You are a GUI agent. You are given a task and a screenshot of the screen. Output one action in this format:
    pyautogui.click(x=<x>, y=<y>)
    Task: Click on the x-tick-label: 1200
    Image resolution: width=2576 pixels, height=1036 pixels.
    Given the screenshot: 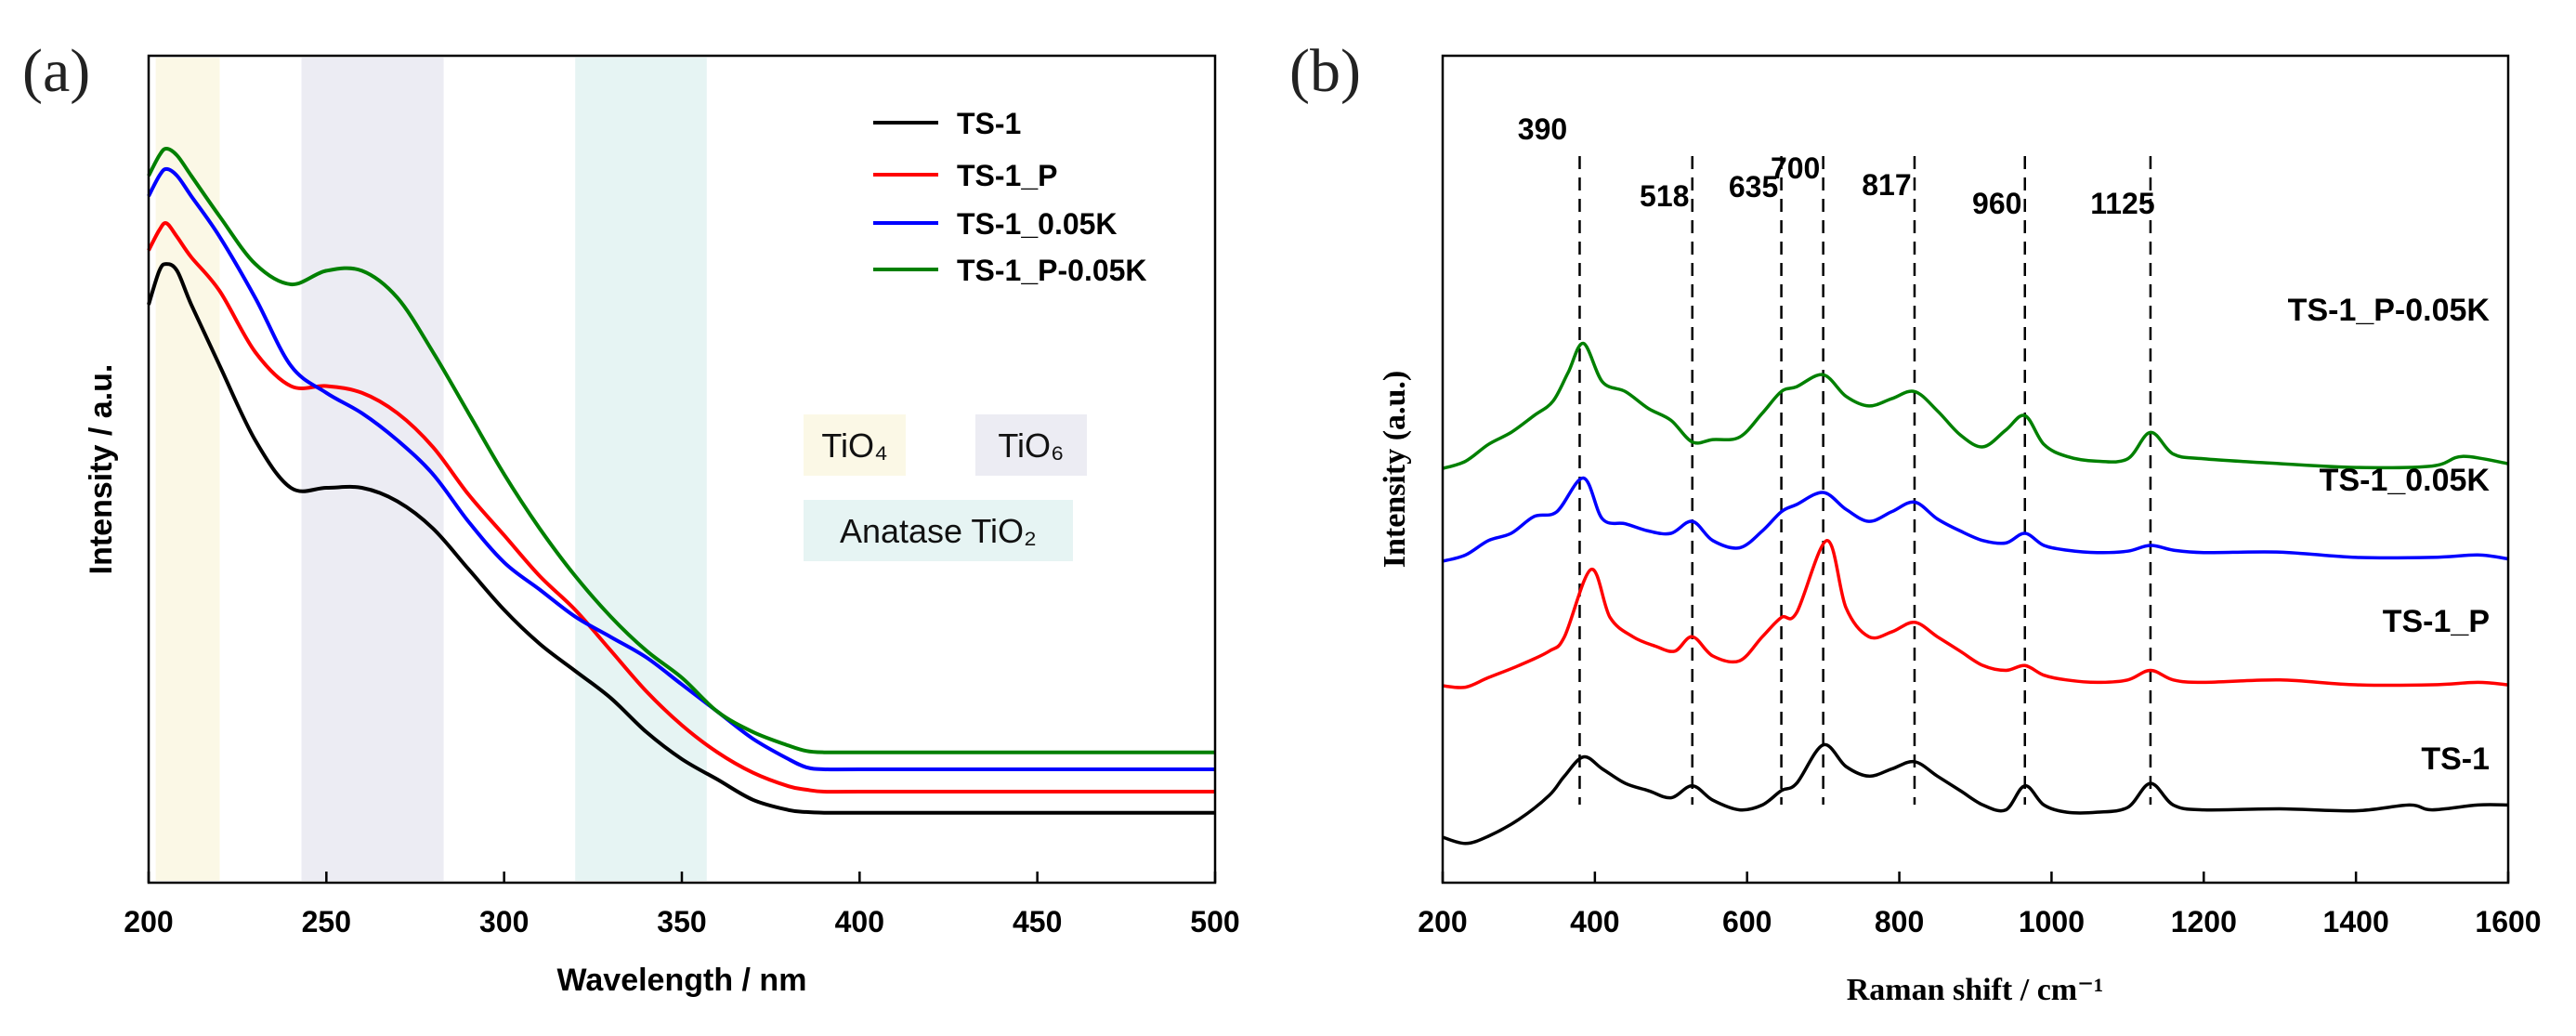 What is the action you would take?
    pyautogui.click(x=2204, y=921)
    